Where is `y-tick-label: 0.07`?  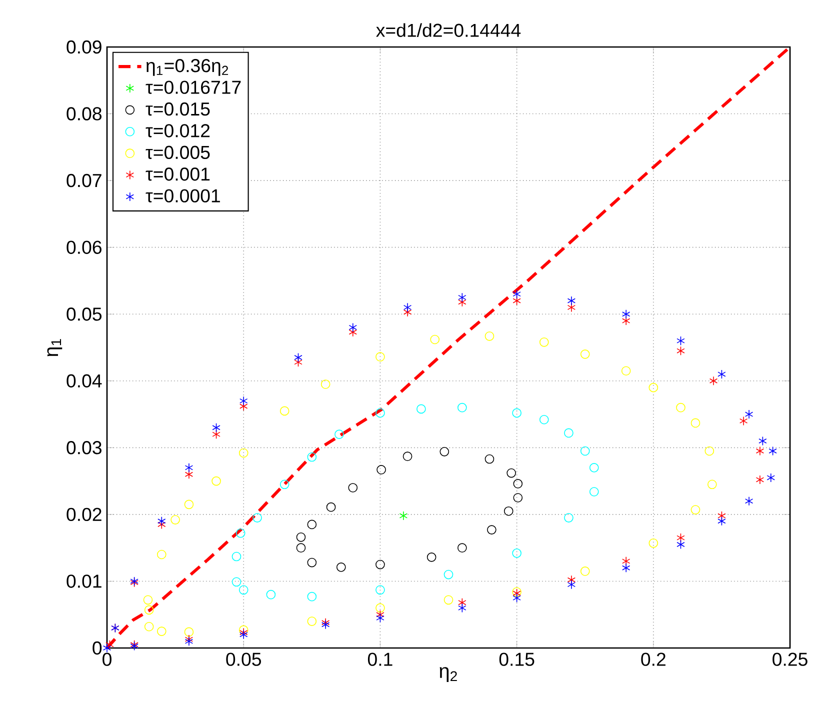
y-tick-label: 0.07 is located at coordinates (84, 181).